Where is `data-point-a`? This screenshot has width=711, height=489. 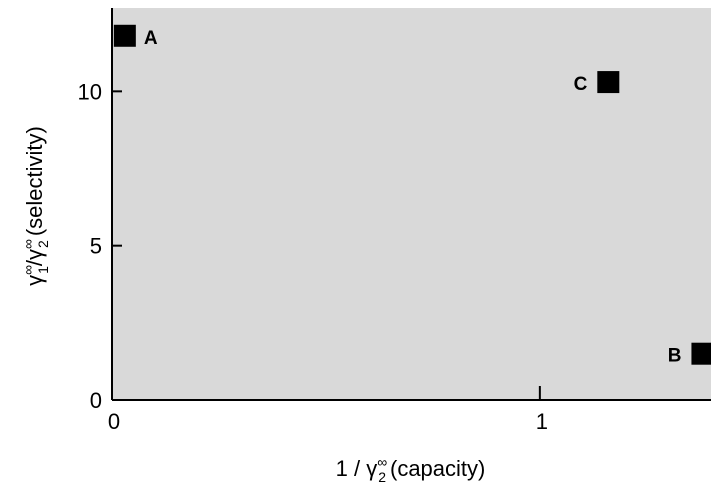
data-point-a is located at coordinates (124, 35).